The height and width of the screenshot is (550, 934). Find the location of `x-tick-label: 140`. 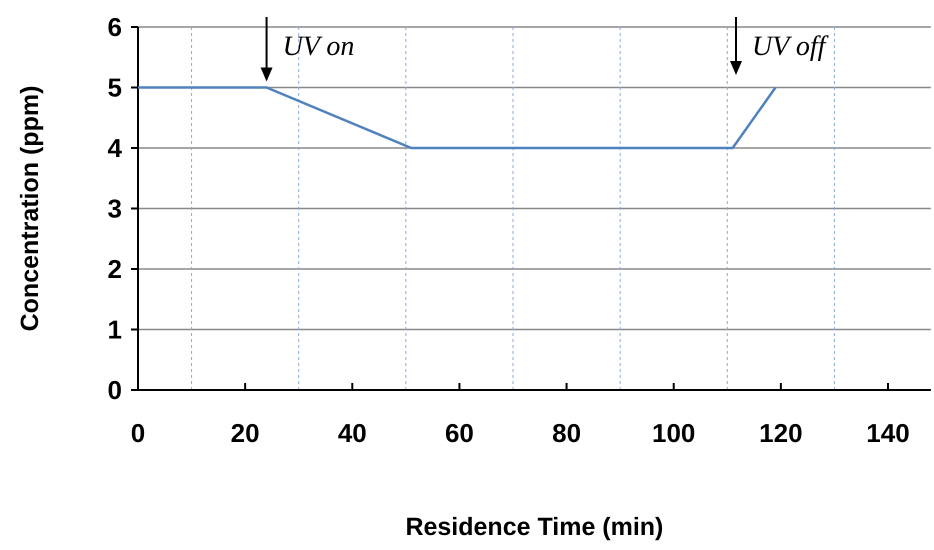

x-tick-label: 140 is located at coordinates (888, 433).